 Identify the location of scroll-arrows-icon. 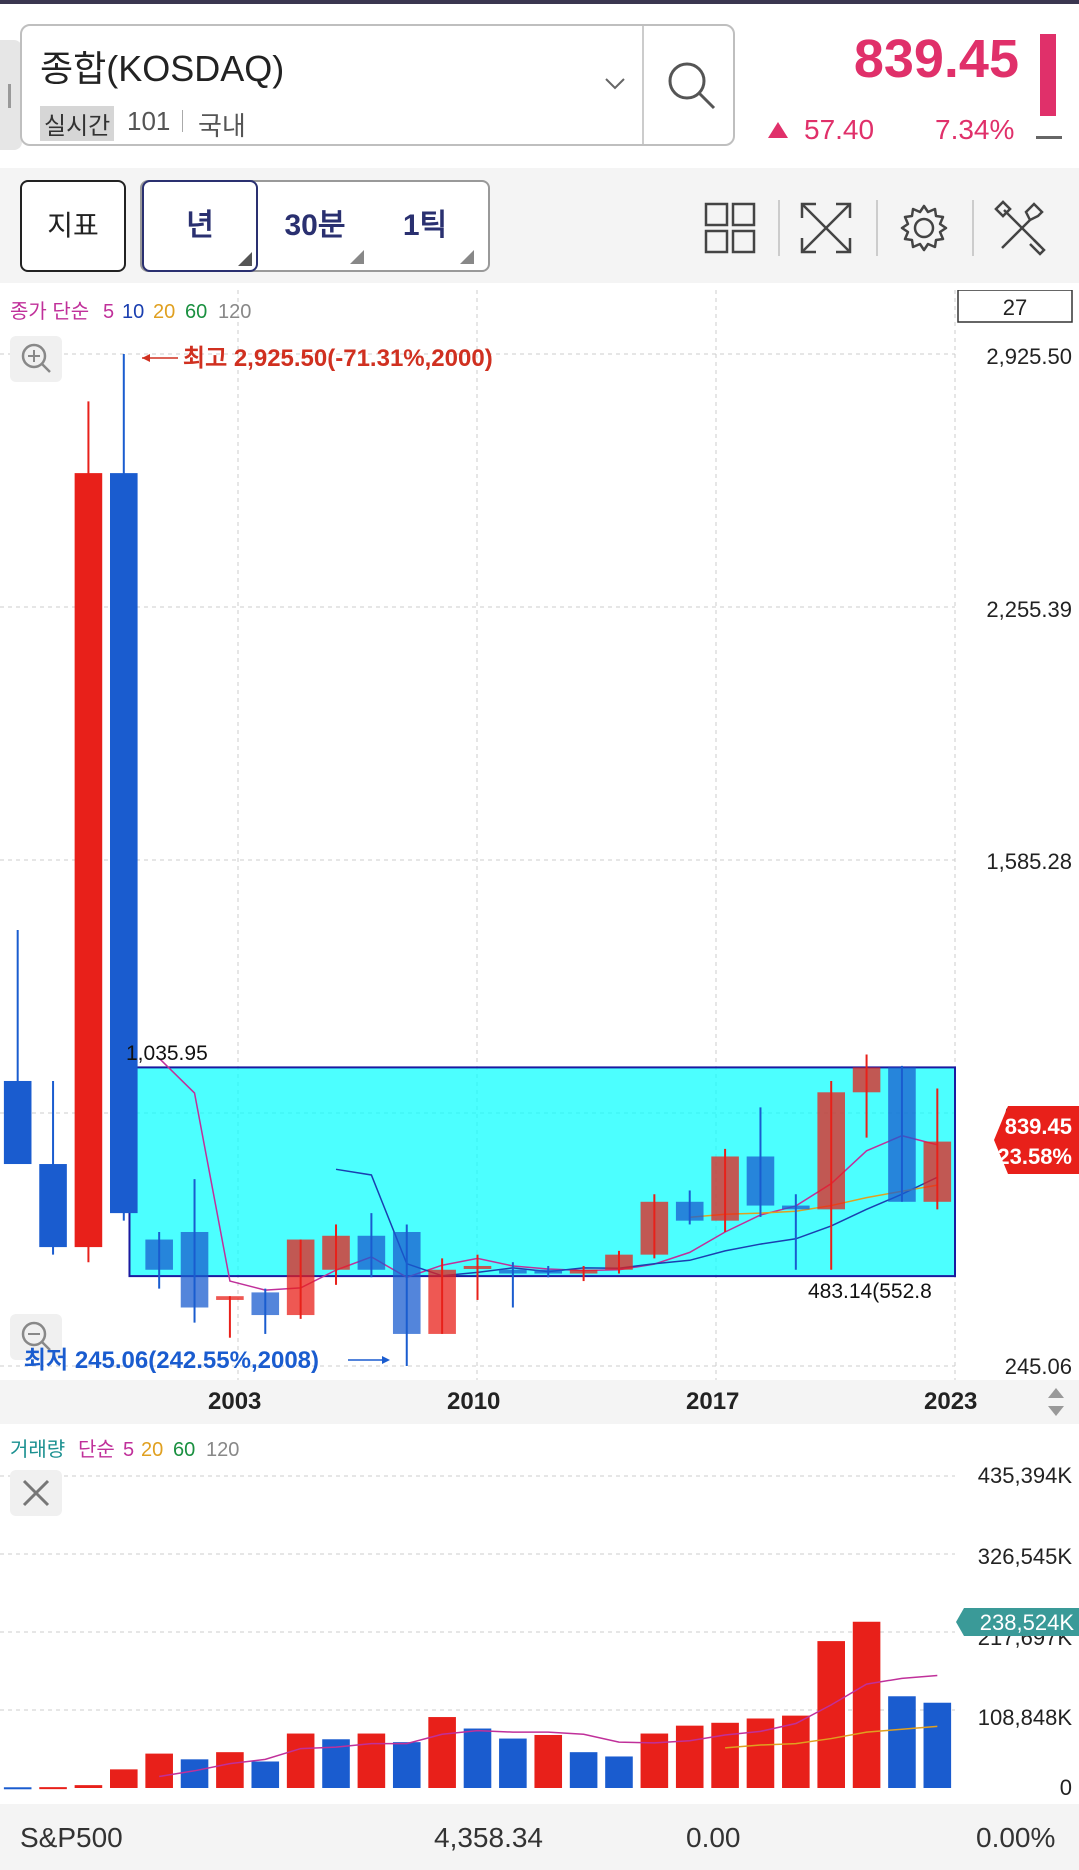
(1056, 1402).